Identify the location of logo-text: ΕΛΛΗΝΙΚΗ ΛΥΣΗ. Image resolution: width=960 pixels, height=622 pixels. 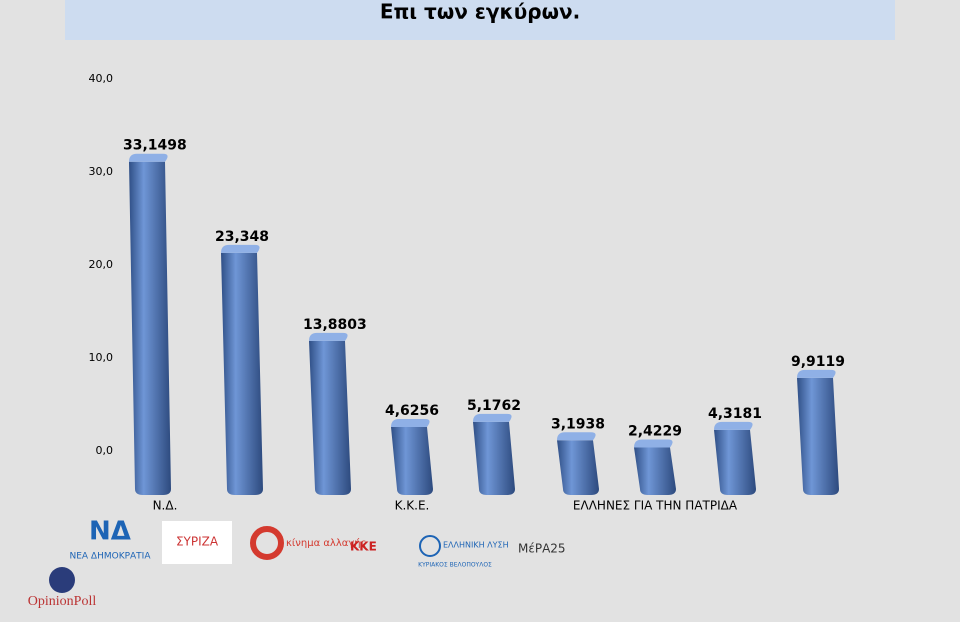
(476, 545).